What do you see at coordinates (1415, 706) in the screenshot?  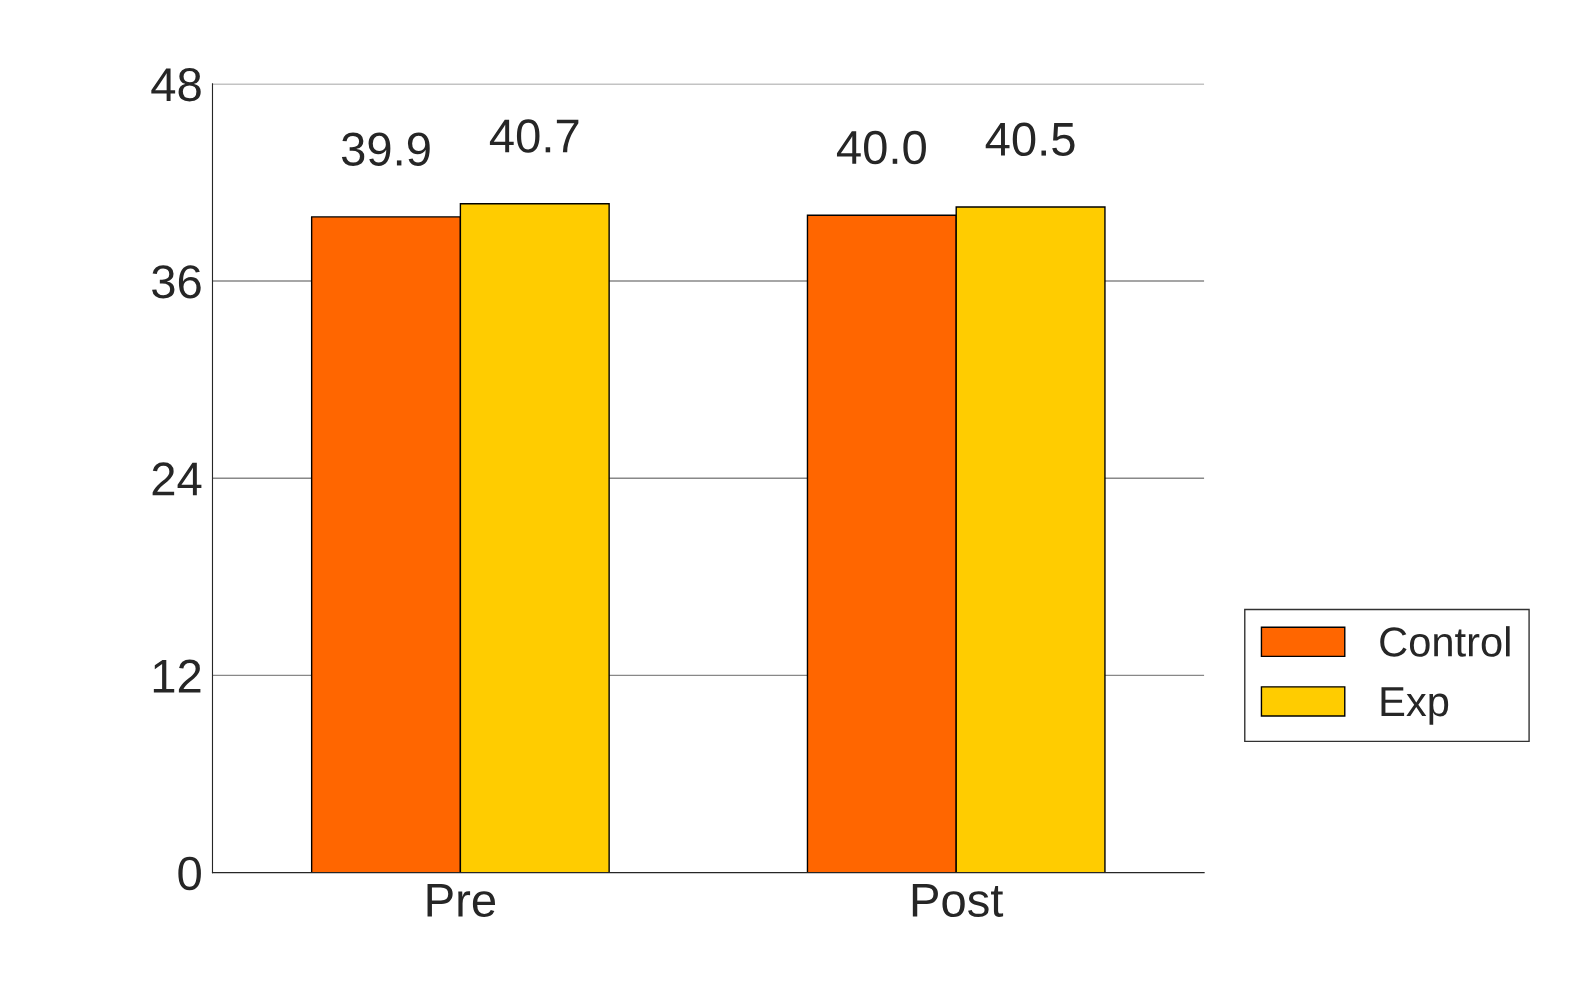 I see `legend-label: Exp` at bounding box center [1415, 706].